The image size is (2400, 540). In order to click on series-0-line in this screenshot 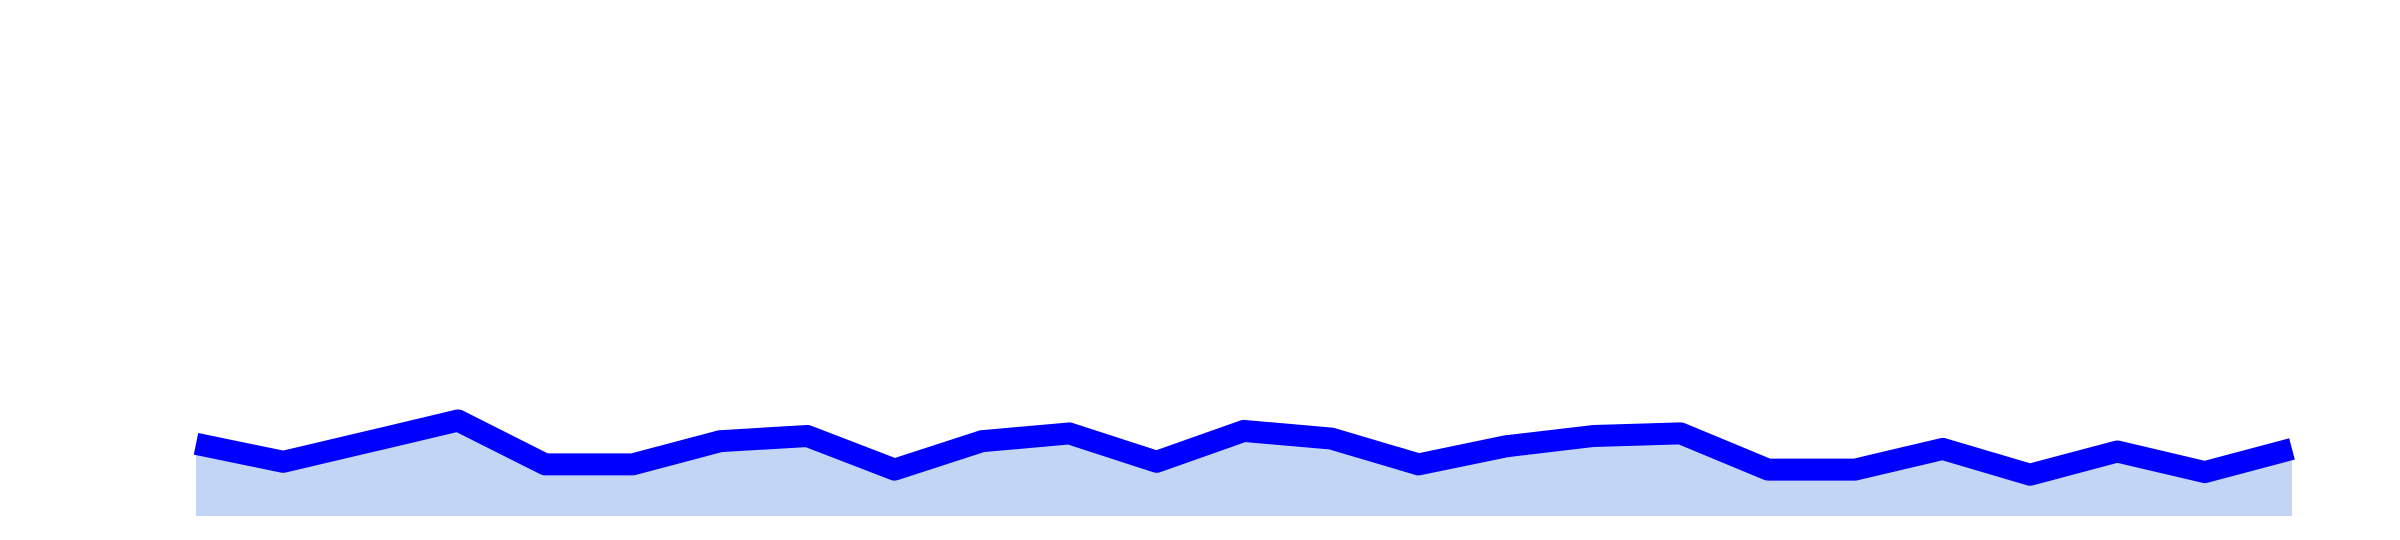, I will do `click(1244, 447)`.